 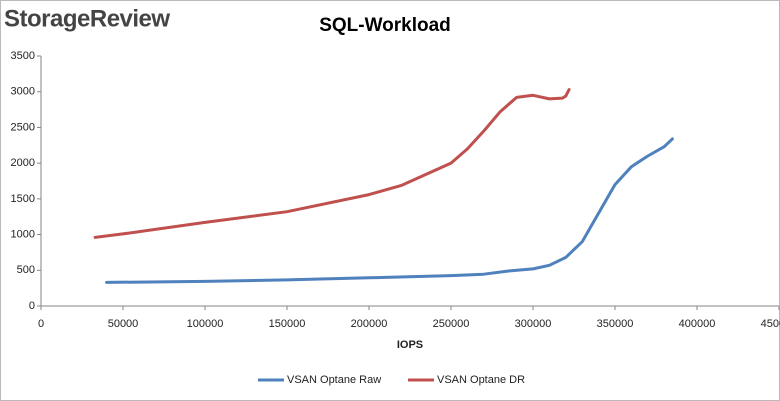 I want to click on legend-label: VSAN Optane DR, so click(x=481, y=380).